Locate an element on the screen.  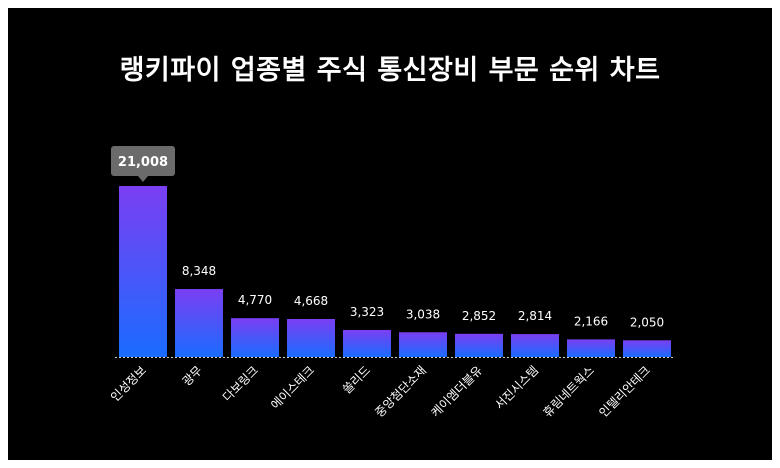
category-label-4: 에이스테크 is located at coordinates (292, 387).